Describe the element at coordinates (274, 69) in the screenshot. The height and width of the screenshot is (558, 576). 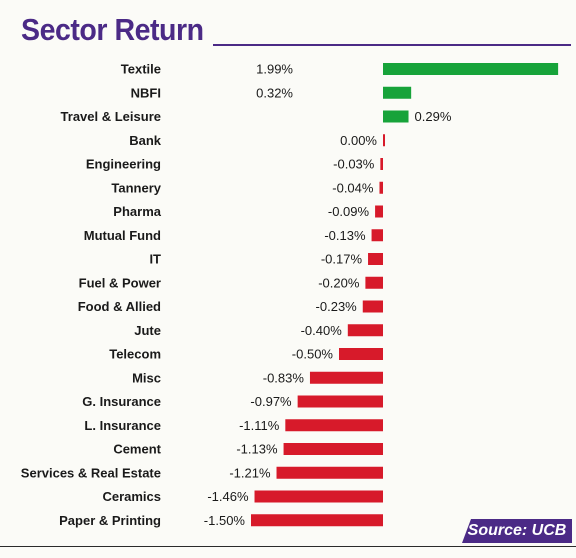
I see `value-label: 1.99%` at that location.